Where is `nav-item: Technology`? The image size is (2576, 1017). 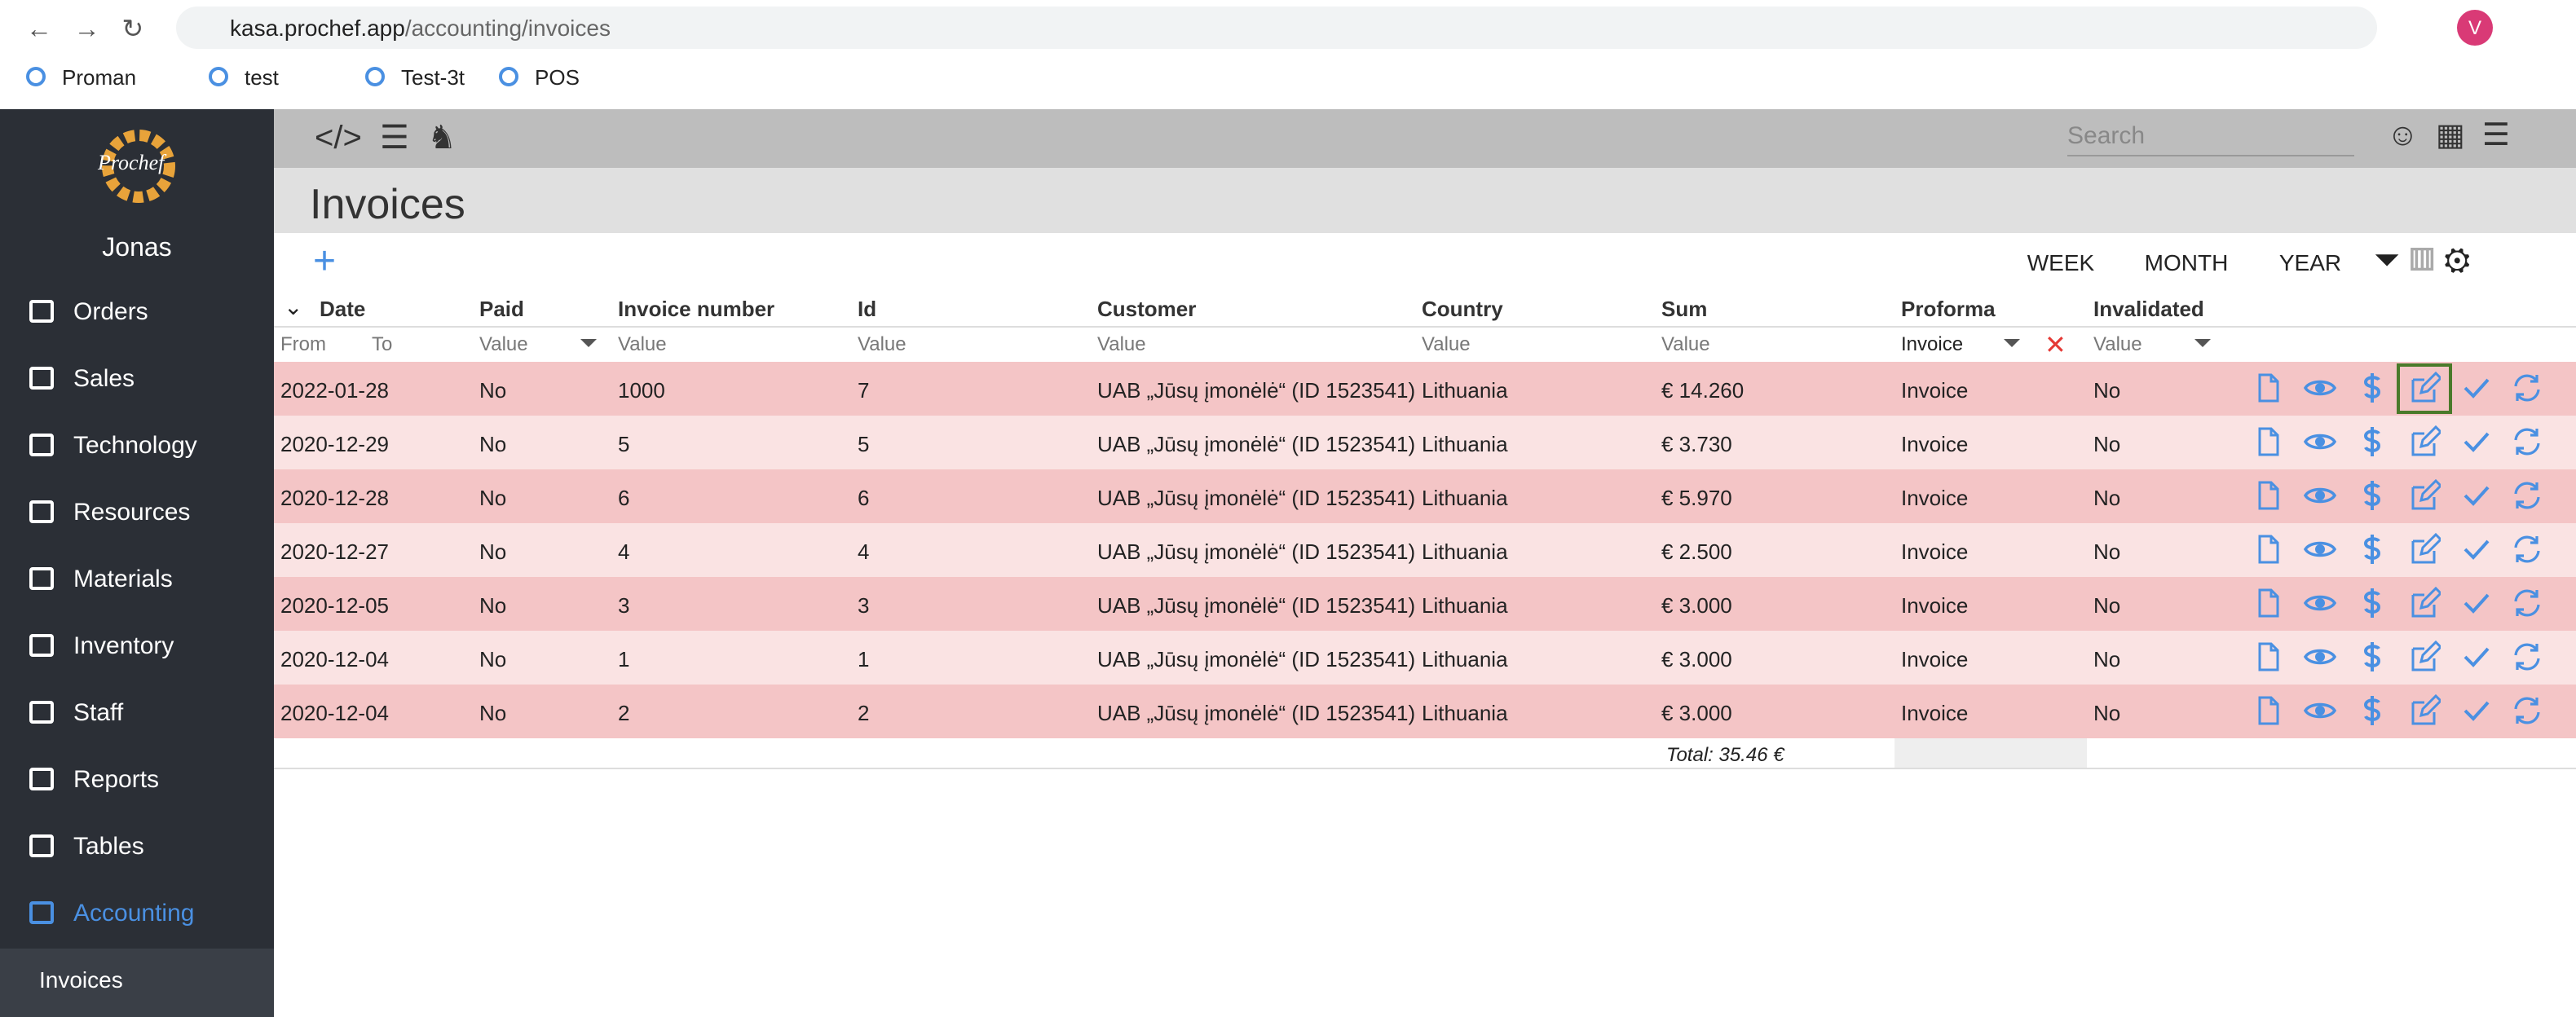 nav-item: Technology is located at coordinates (135, 446).